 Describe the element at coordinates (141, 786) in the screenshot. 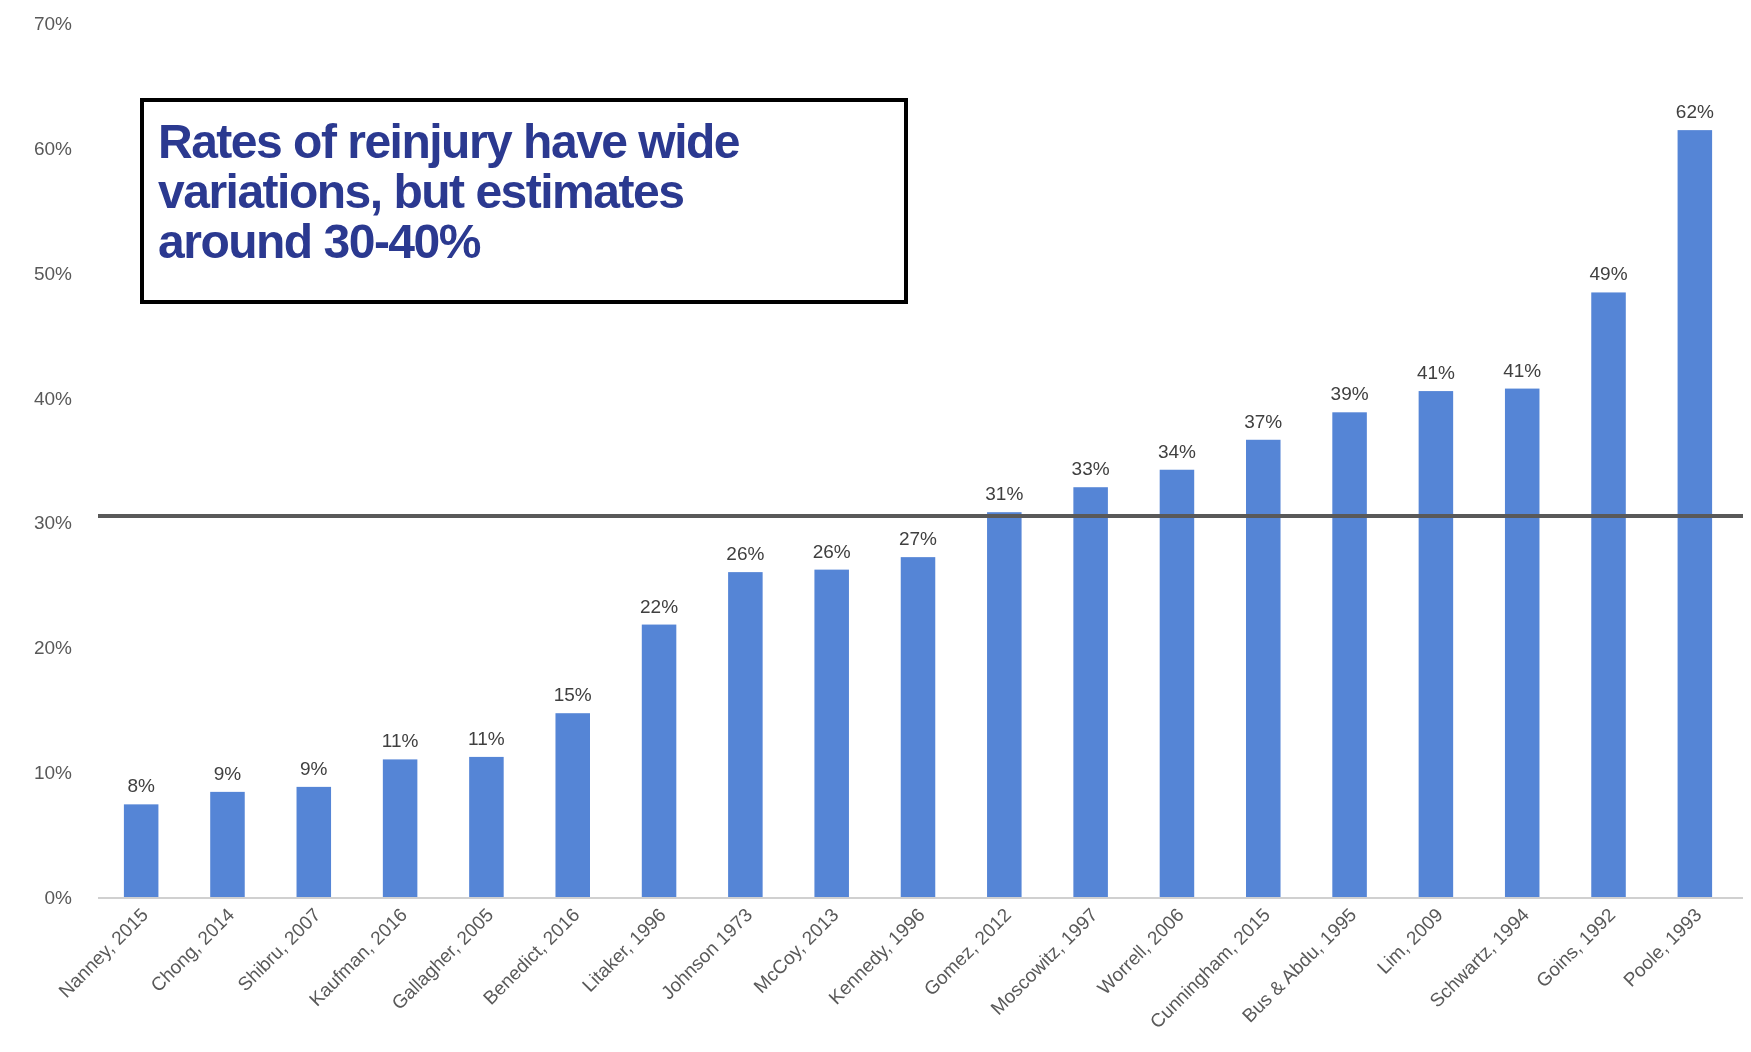

I see `data-label: 8%` at that location.